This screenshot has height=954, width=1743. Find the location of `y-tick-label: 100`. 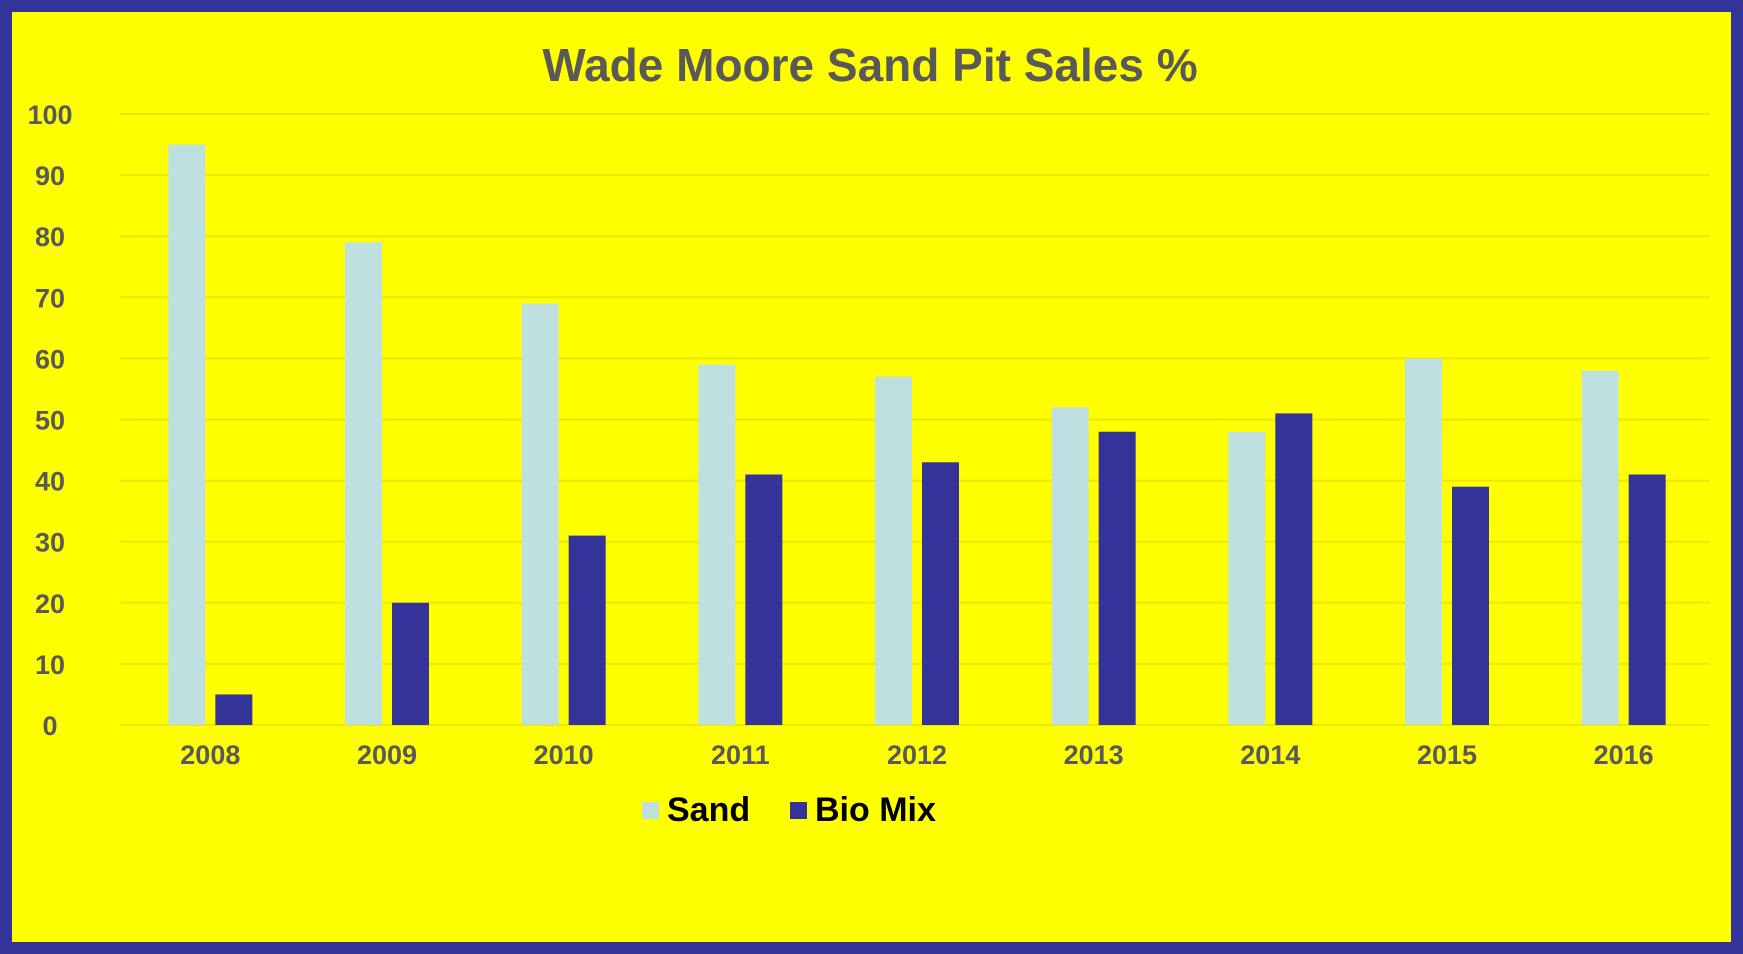

y-tick-label: 100 is located at coordinates (49, 115).